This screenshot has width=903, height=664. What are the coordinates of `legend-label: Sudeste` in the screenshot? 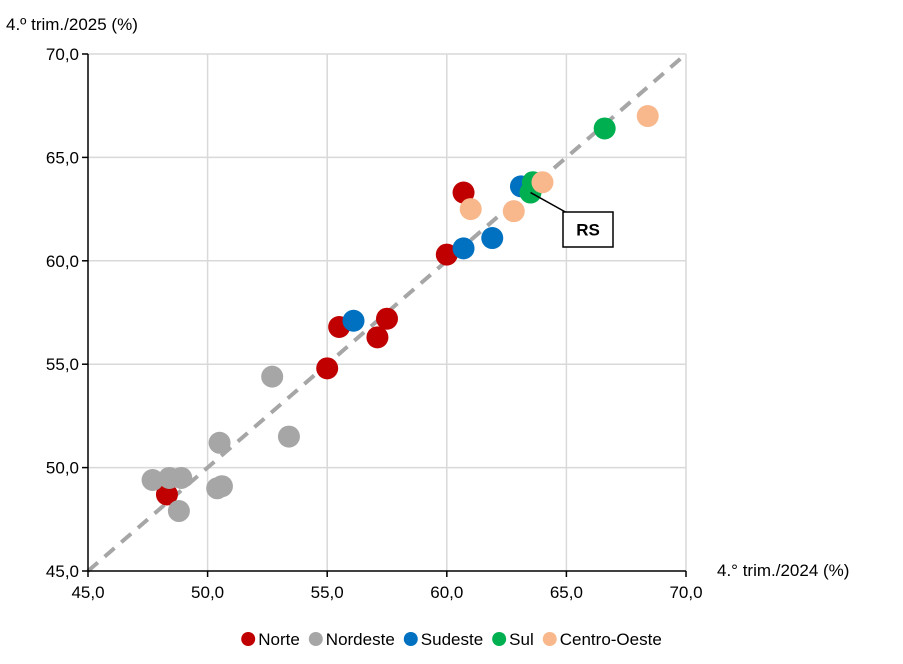 It's located at (452, 639).